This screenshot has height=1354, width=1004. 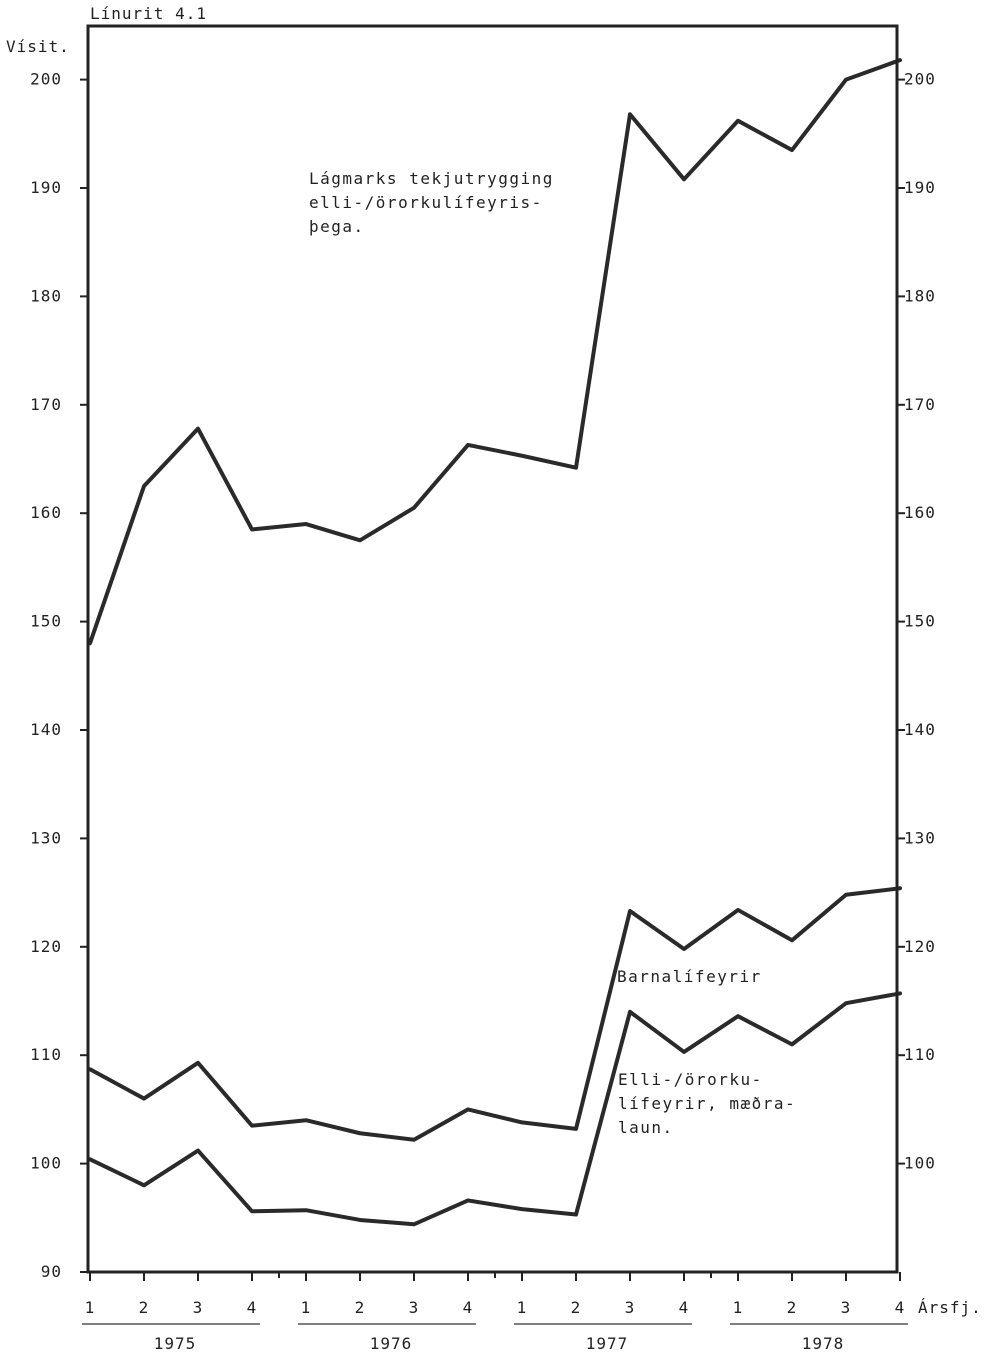 What do you see at coordinates (920, 946) in the screenshot?
I see `right-y-tick-label: 120` at bounding box center [920, 946].